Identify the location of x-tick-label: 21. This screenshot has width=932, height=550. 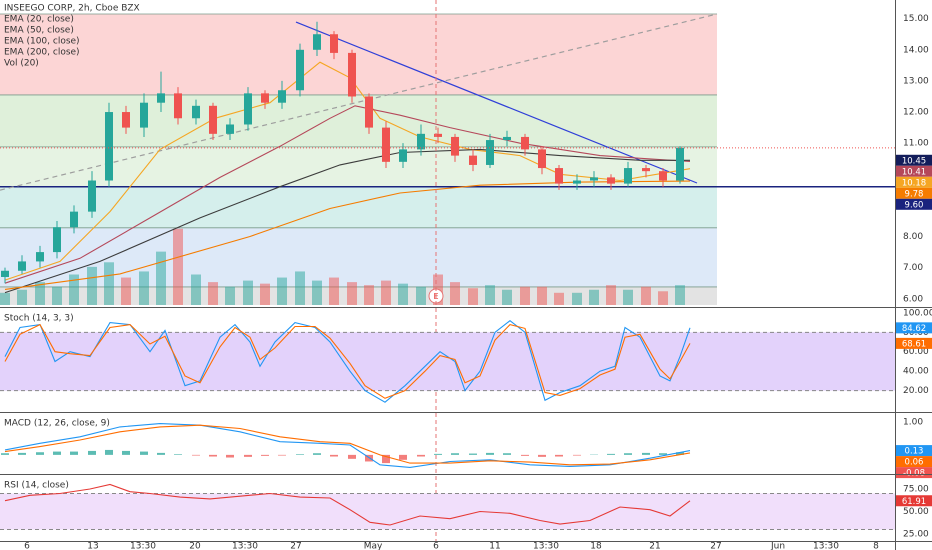
(654, 546).